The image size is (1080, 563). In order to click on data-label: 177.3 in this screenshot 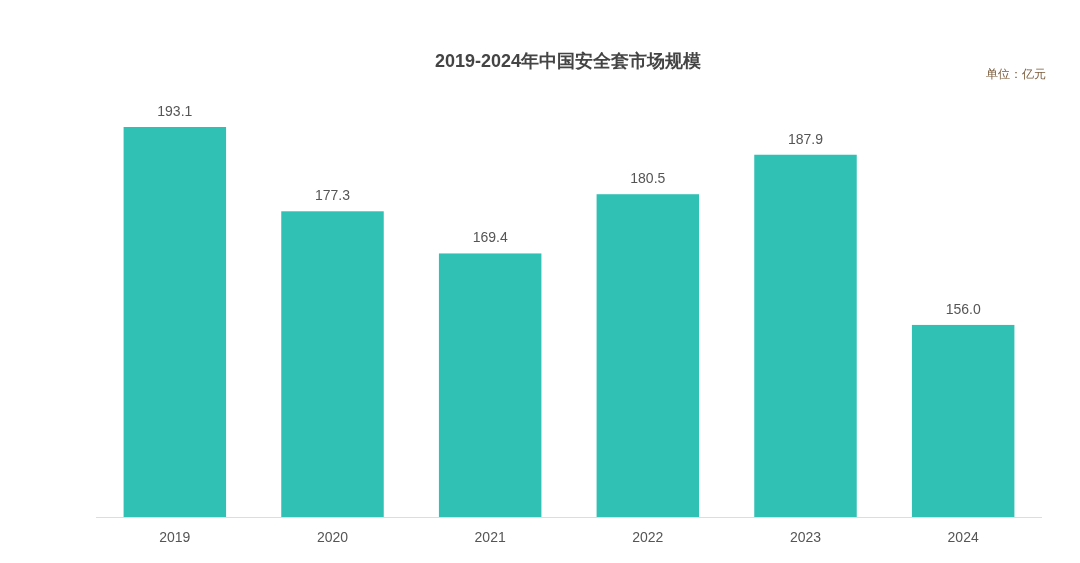, I will do `click(332, 195)`.